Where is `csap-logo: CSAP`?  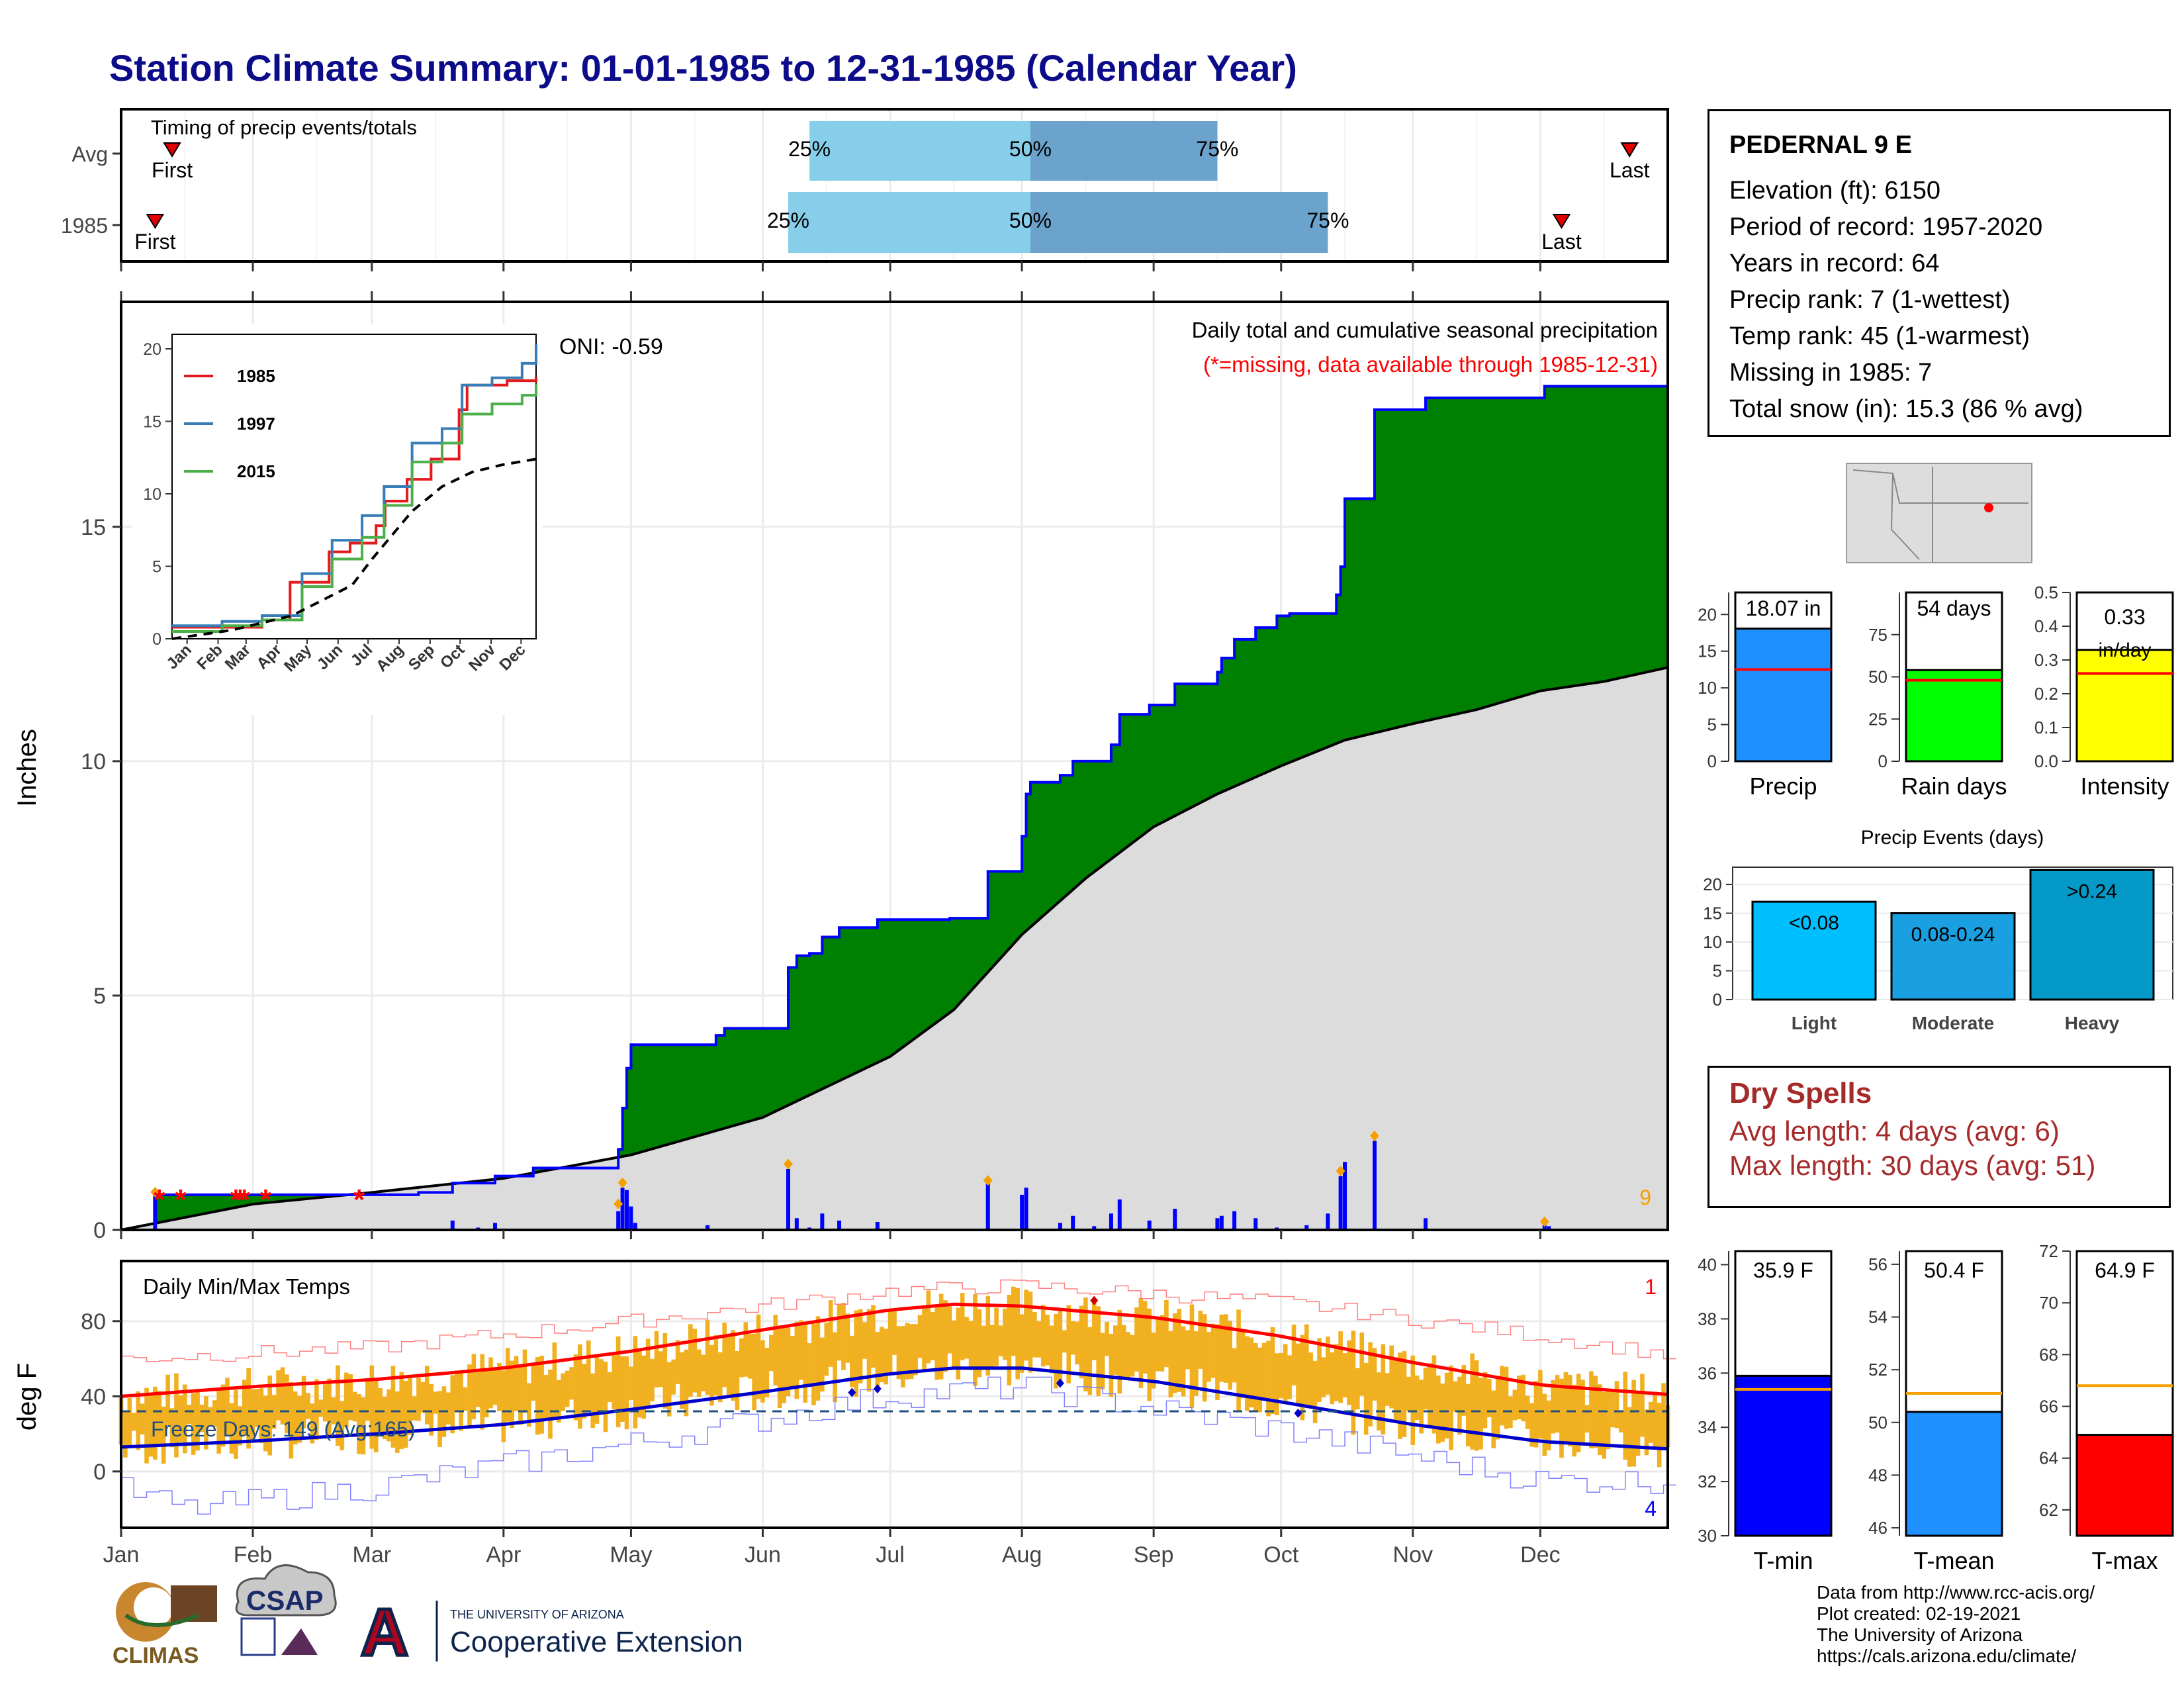 csap-logo: CSAP is located at coordinates (286, 1610).